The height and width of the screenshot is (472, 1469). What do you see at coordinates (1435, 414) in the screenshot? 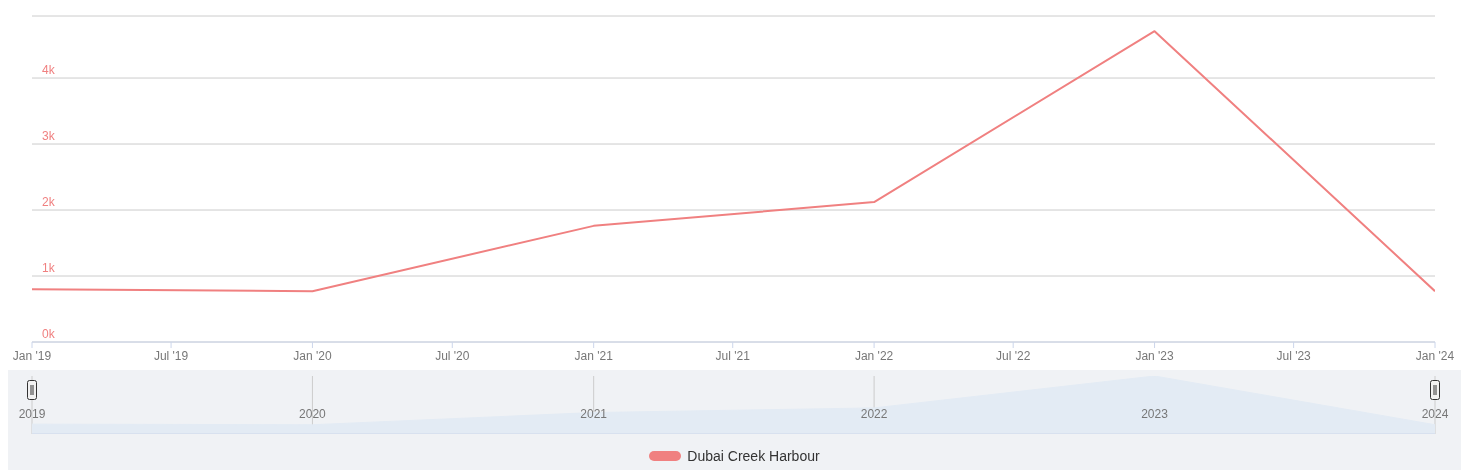
I see `x-tick-label: 2024` at bounding box center [1435, 414].